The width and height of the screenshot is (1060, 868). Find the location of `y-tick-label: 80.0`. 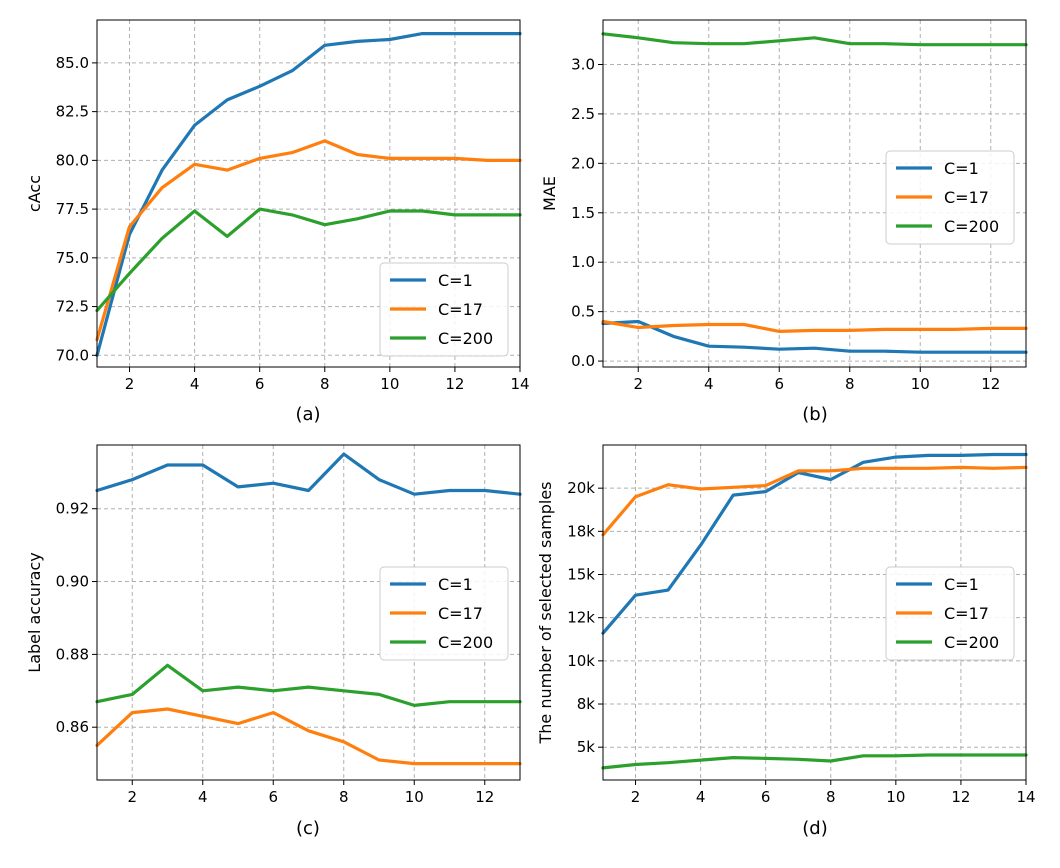

y-tick-label: 80.0 is located at coordinates (72, 160).